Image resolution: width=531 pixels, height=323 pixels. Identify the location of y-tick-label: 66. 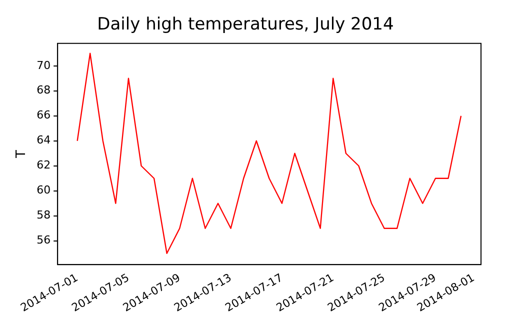
(43, 115).